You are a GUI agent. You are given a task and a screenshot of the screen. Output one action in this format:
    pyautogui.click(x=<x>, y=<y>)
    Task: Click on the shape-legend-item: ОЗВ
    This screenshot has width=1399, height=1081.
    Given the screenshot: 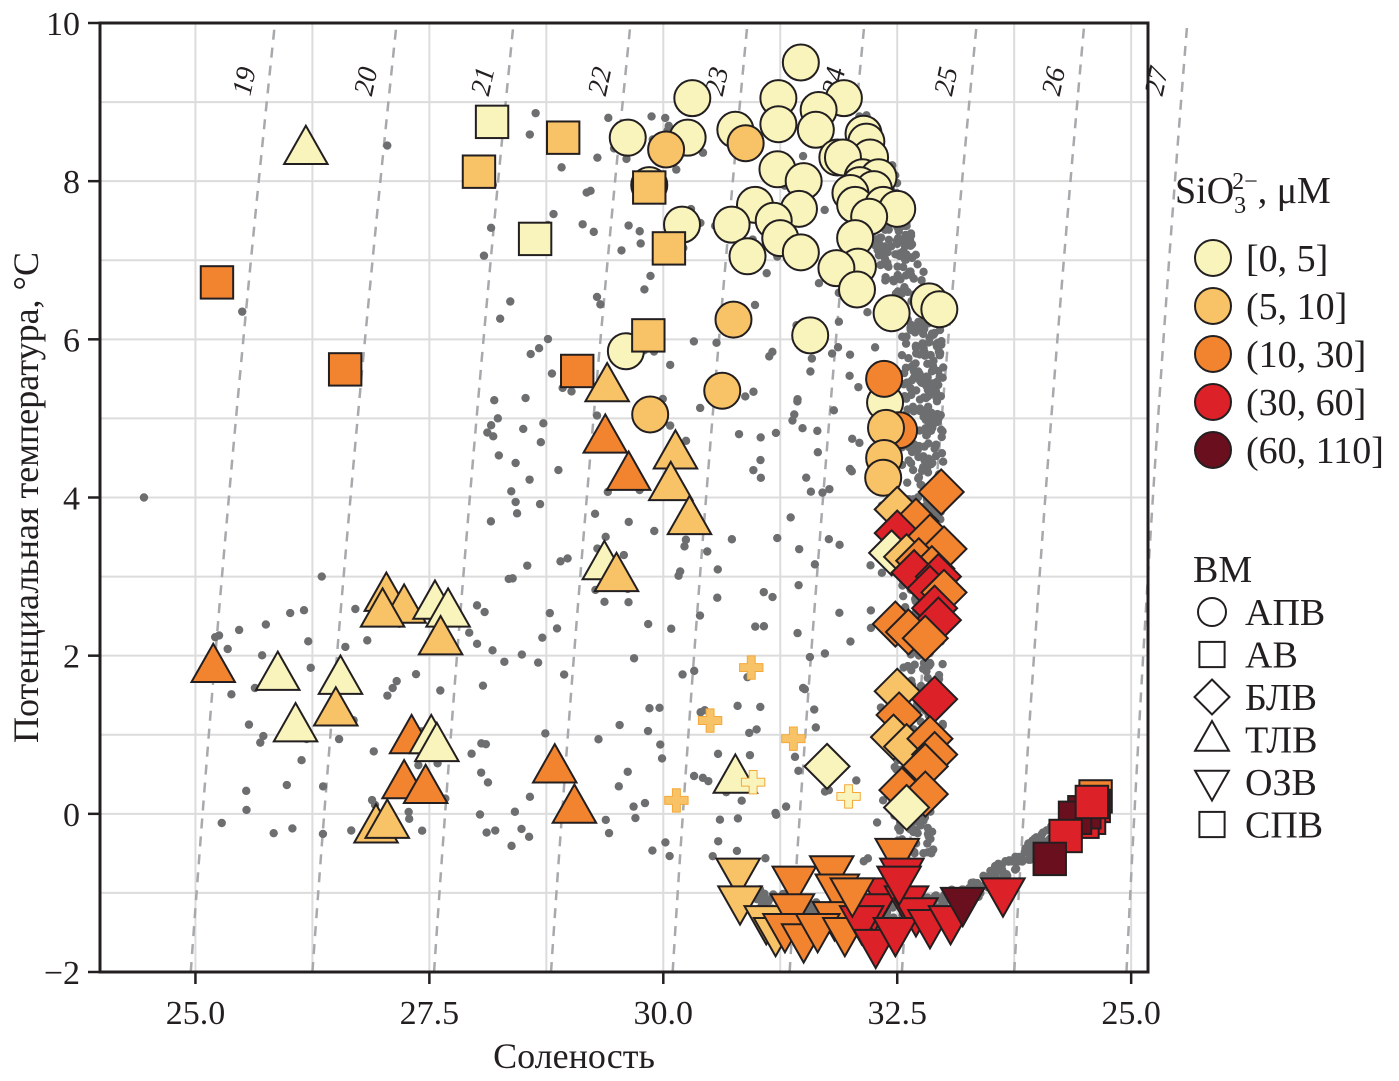 What is the action you would take?
    pyautogui.click(x=1255, y=783)
    